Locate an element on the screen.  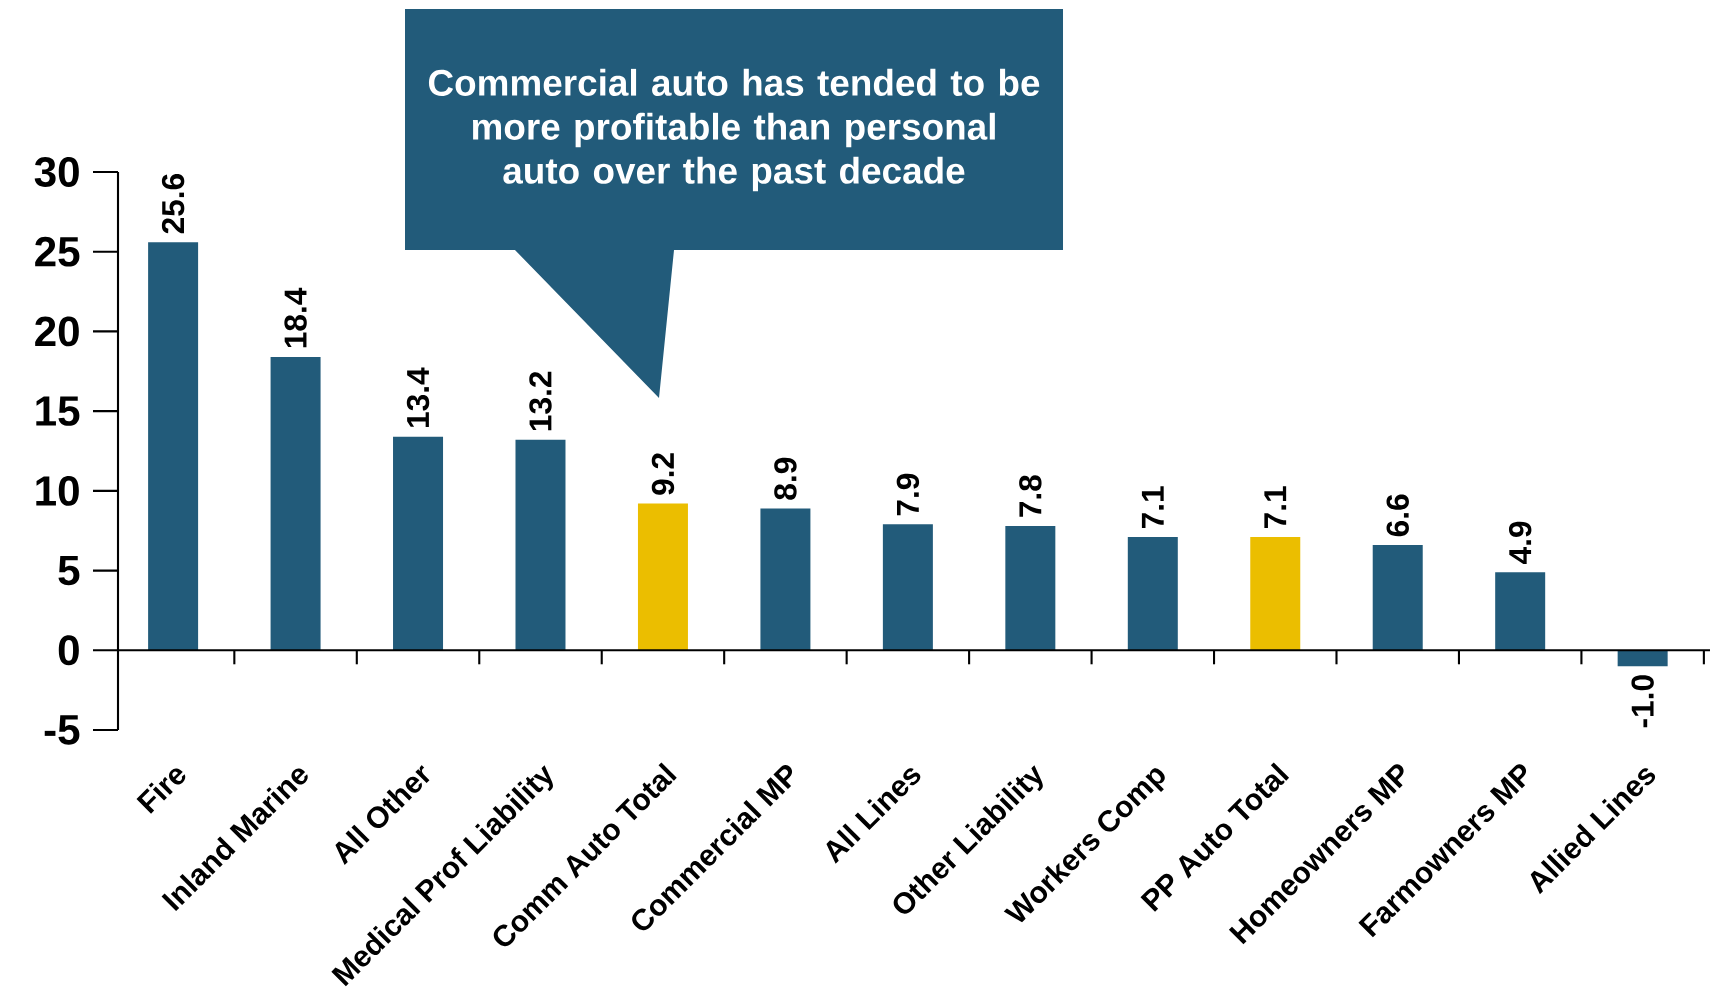
y-tick-label: 5 is located at coordinates (69, 570).